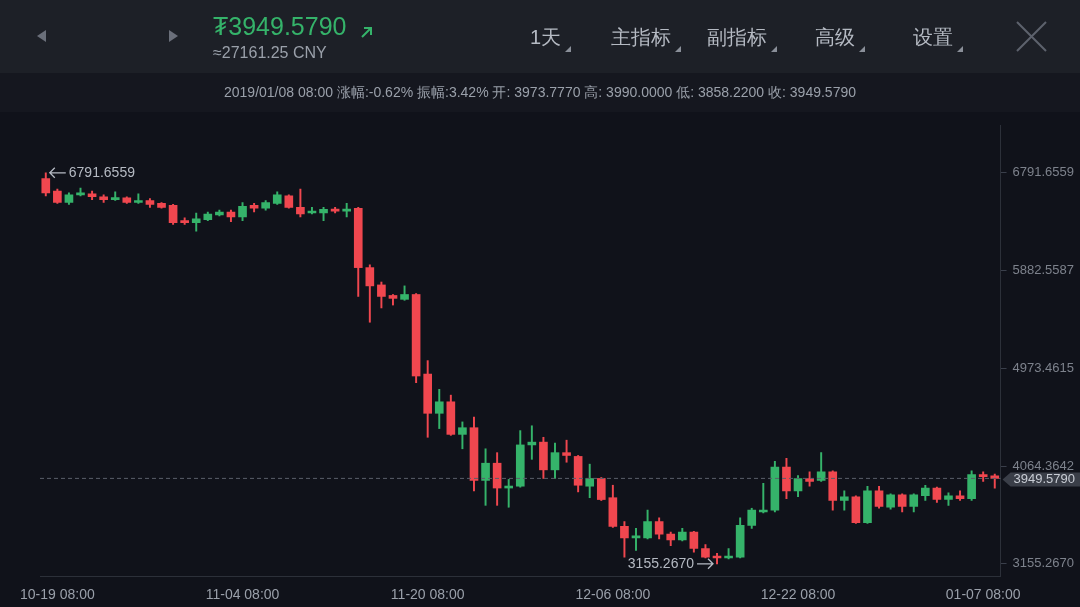 The height and width of the screenshot is (607, 1080). Describe the element at coordinates (737, 37) in the screenshot. I see `text: 副指标` at that location.